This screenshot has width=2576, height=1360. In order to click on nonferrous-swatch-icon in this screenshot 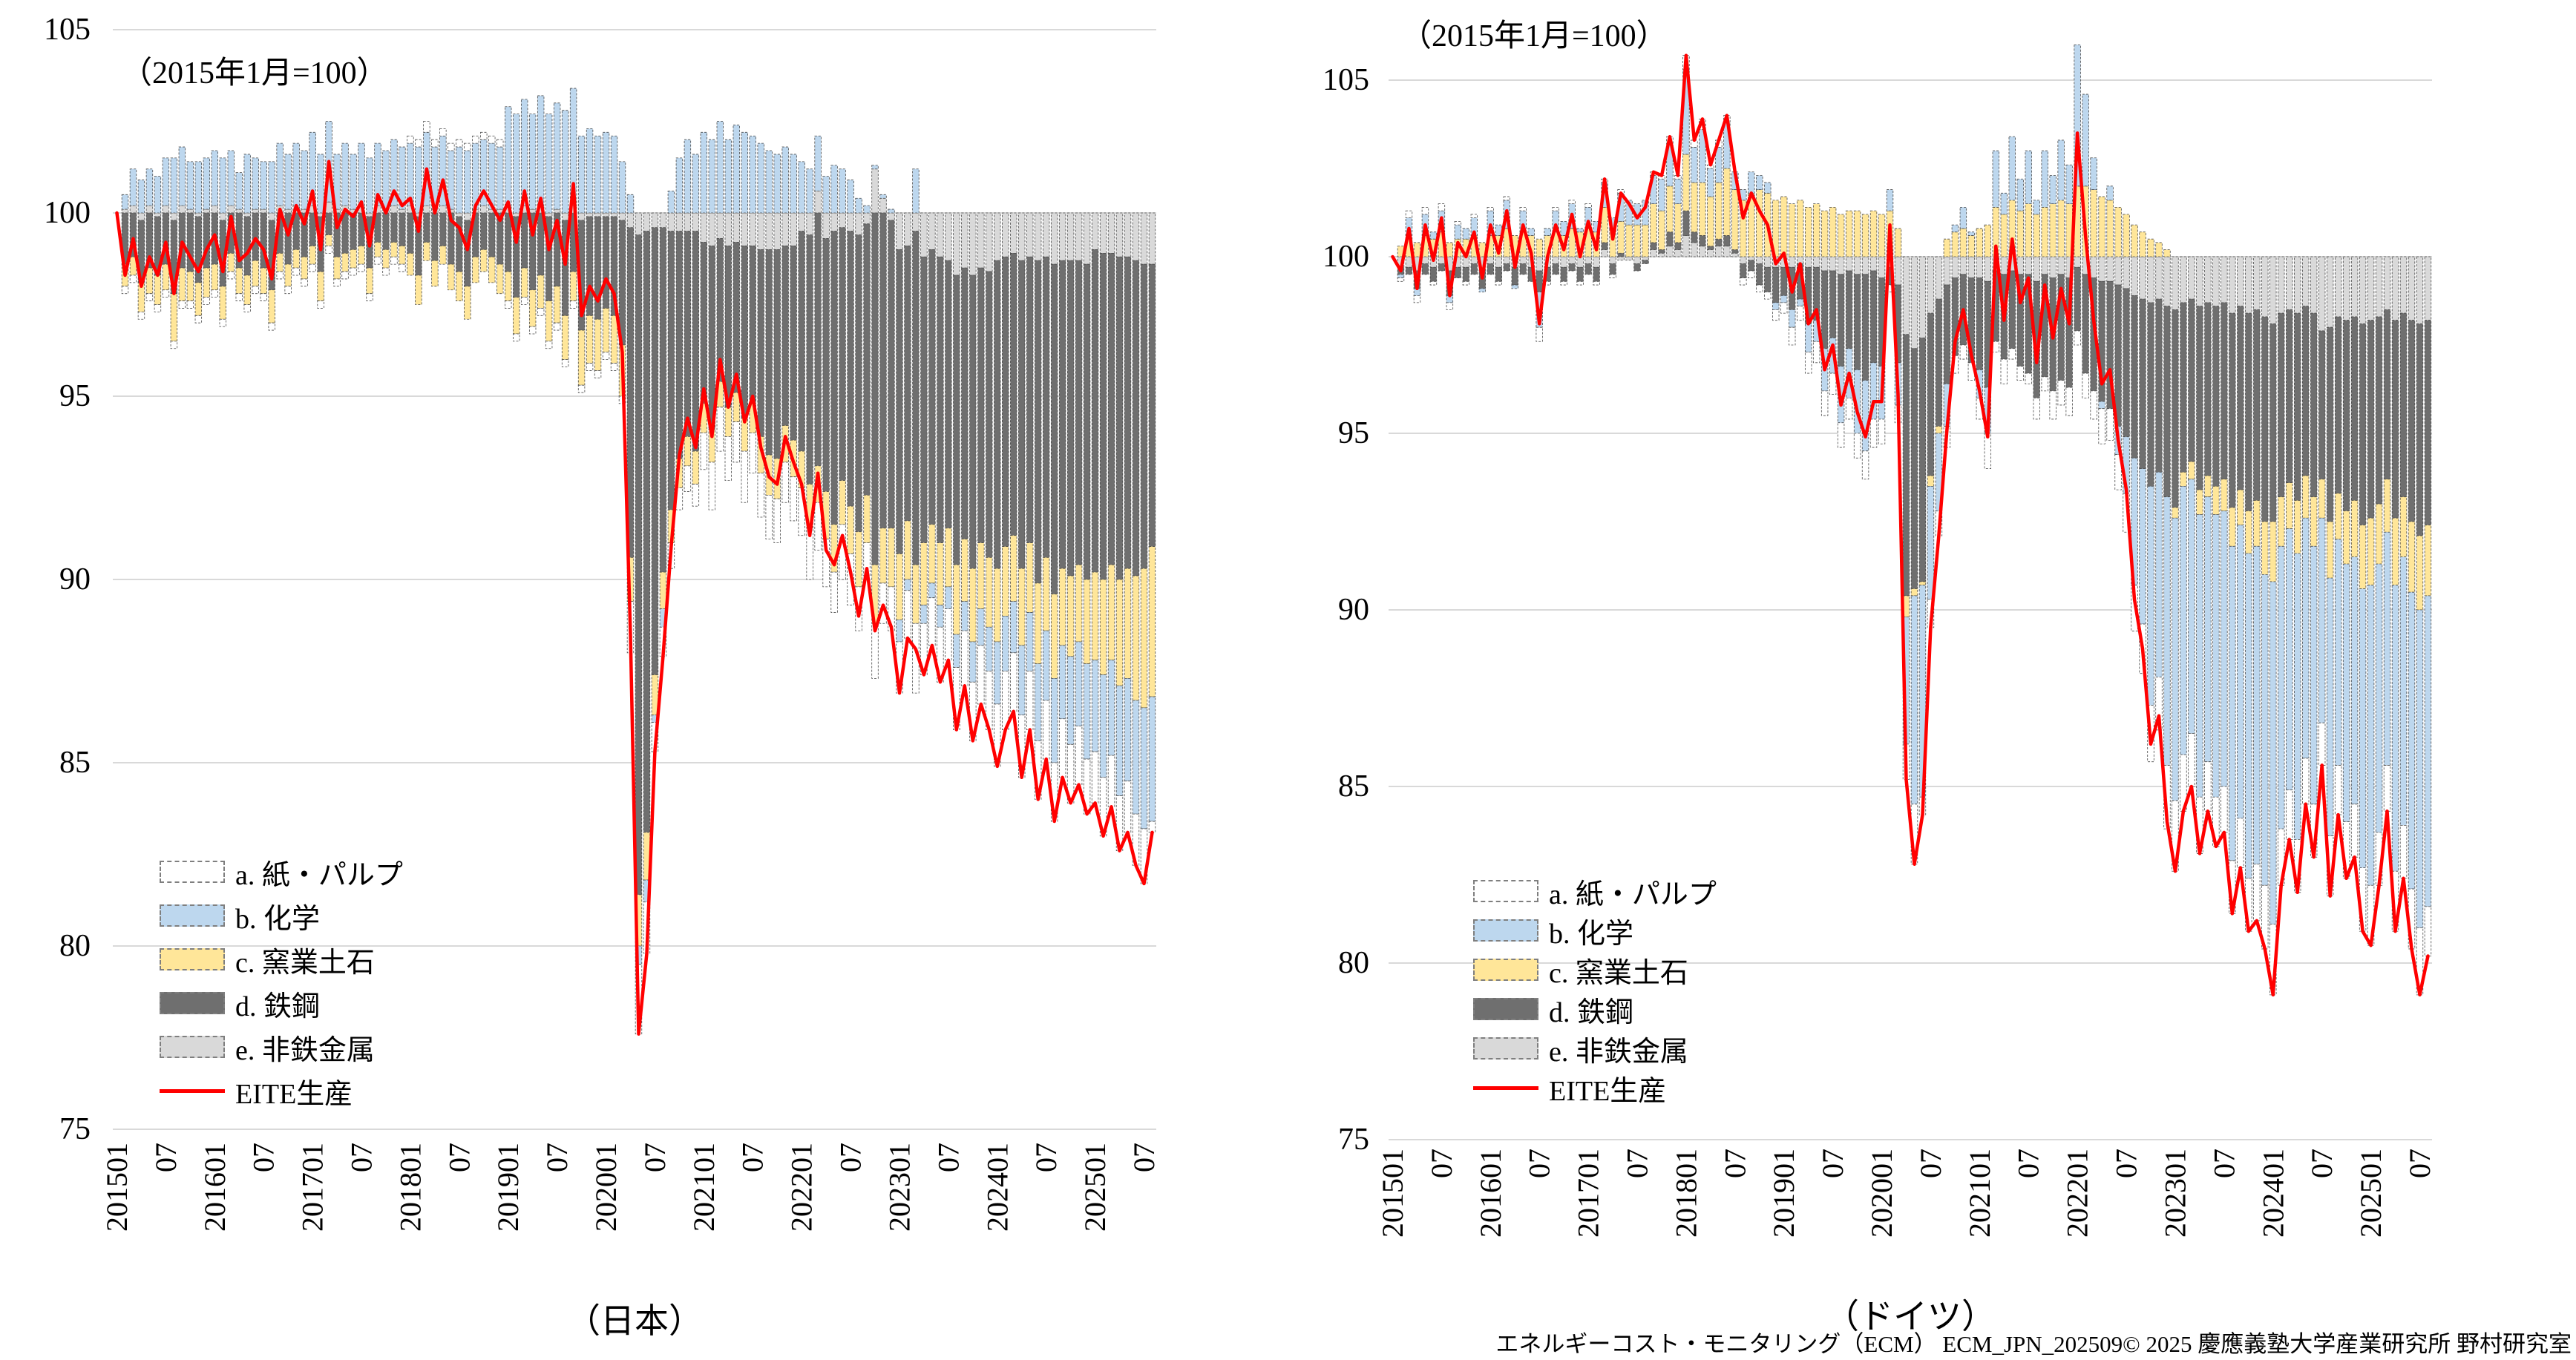, I will do `click(1505, 1048)`.